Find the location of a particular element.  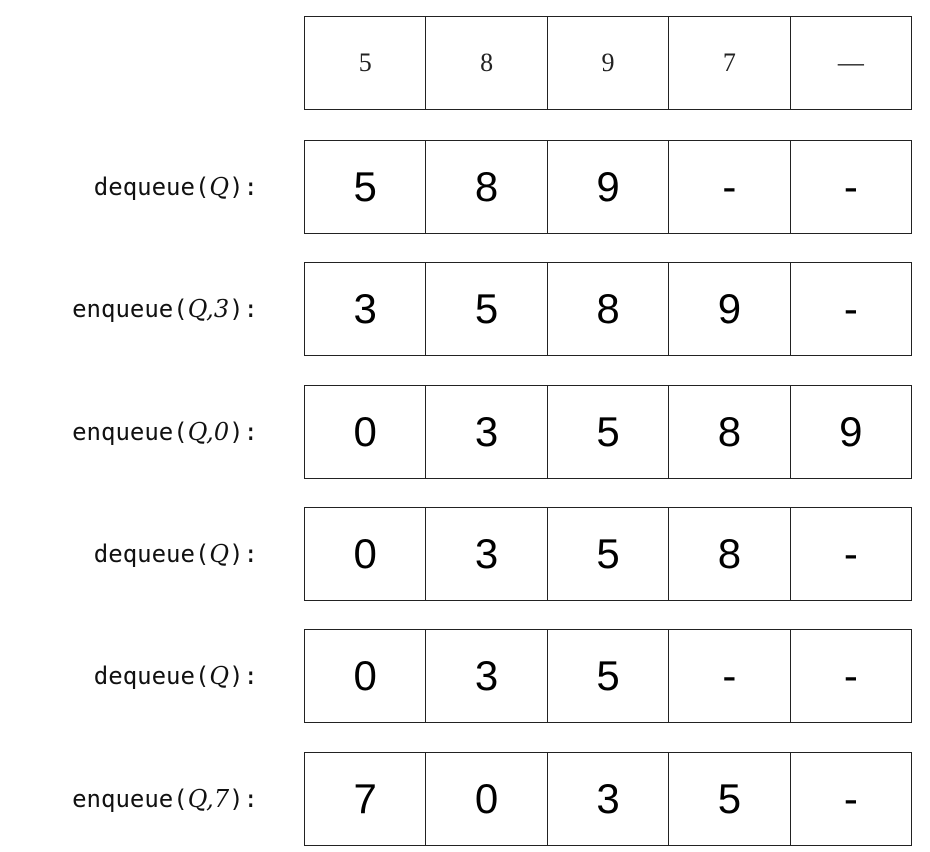

queue-array: 5 8 9 7 — is located at coordinates (608, 63).